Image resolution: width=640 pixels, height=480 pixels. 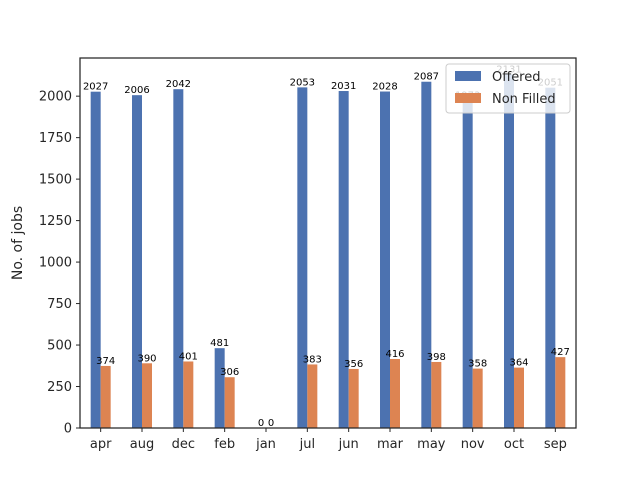 What do you see at coordinates (477, 364) in the screenshot?
I see `data-label-non-filled-nov: 358` at bounding box center [477, 364].